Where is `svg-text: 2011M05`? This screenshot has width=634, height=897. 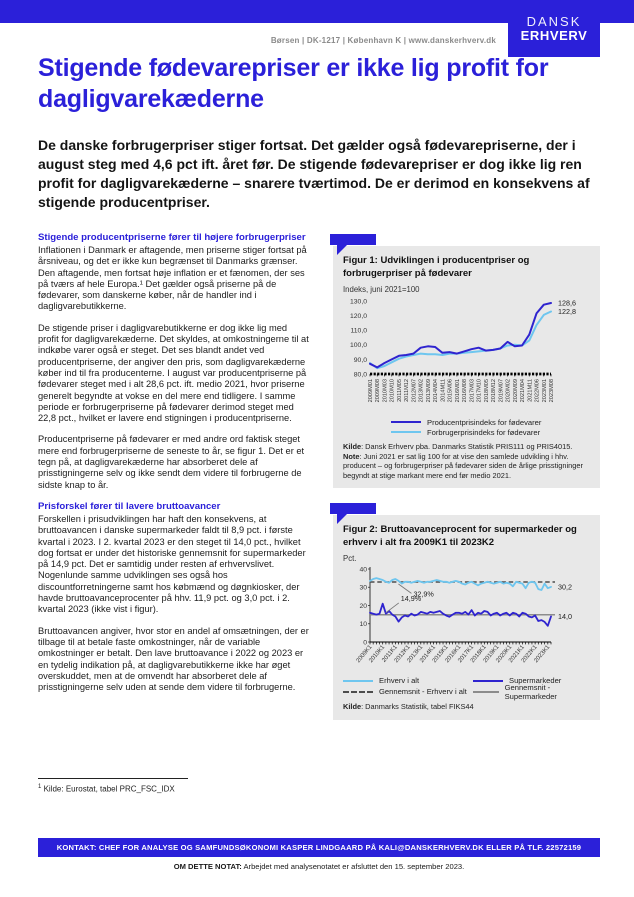
svg-text: 2011M05 is located at coordinates (400, 390).